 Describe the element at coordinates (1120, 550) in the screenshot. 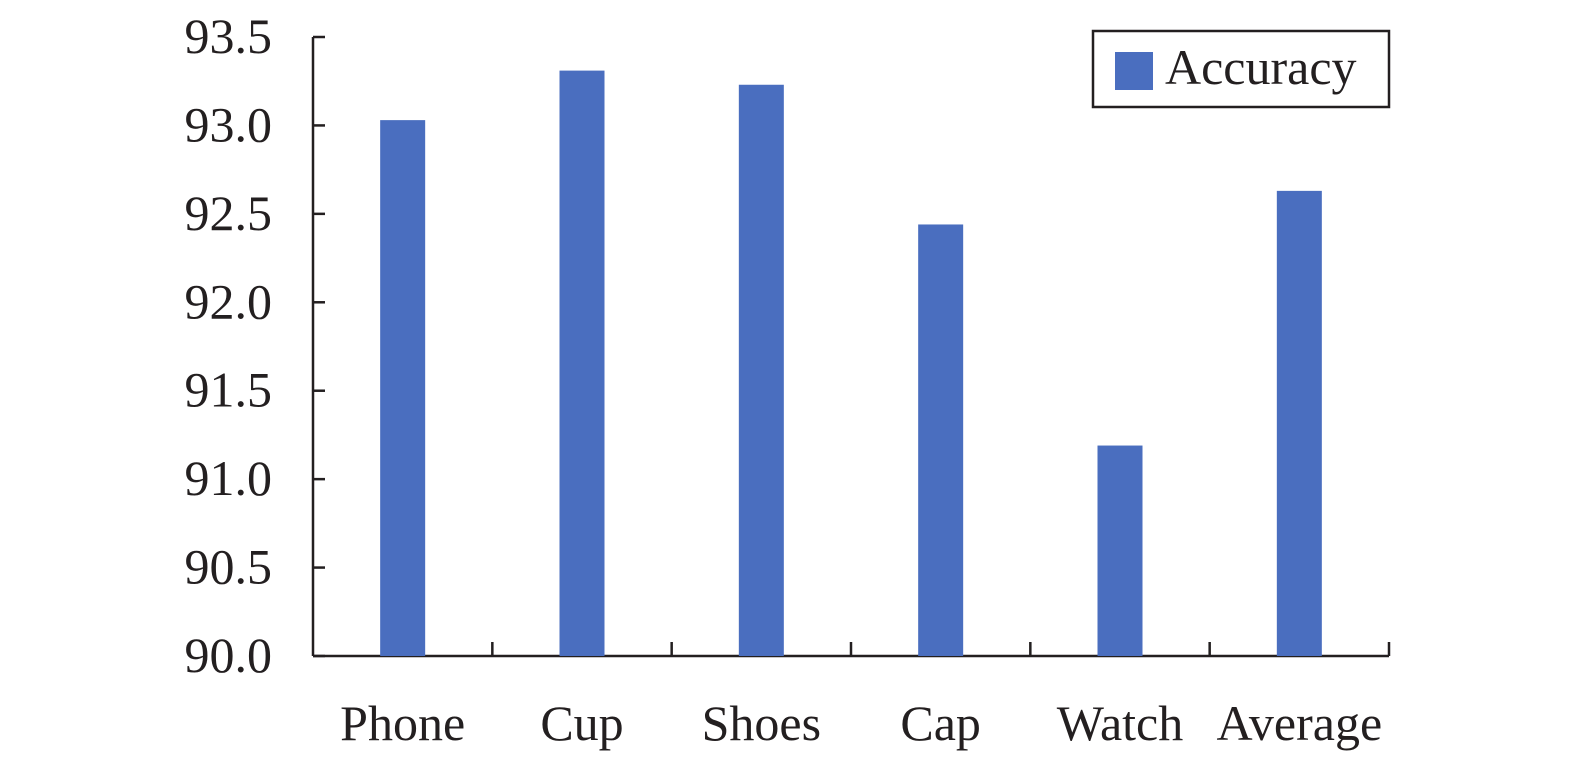

I see `bar-watch` at that location.